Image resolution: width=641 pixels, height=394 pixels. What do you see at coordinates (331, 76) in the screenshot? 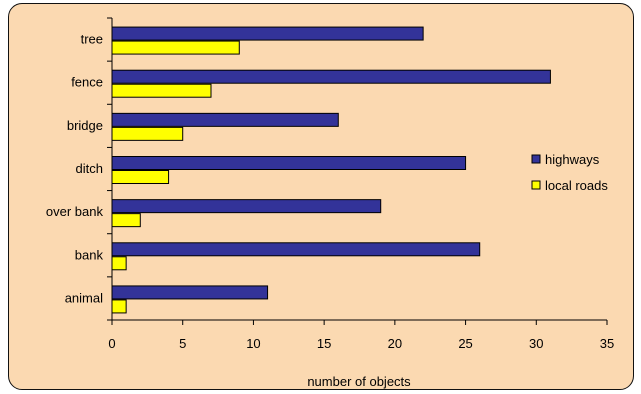
I see `bar-highways-fence` at bounding box center [331, 76].